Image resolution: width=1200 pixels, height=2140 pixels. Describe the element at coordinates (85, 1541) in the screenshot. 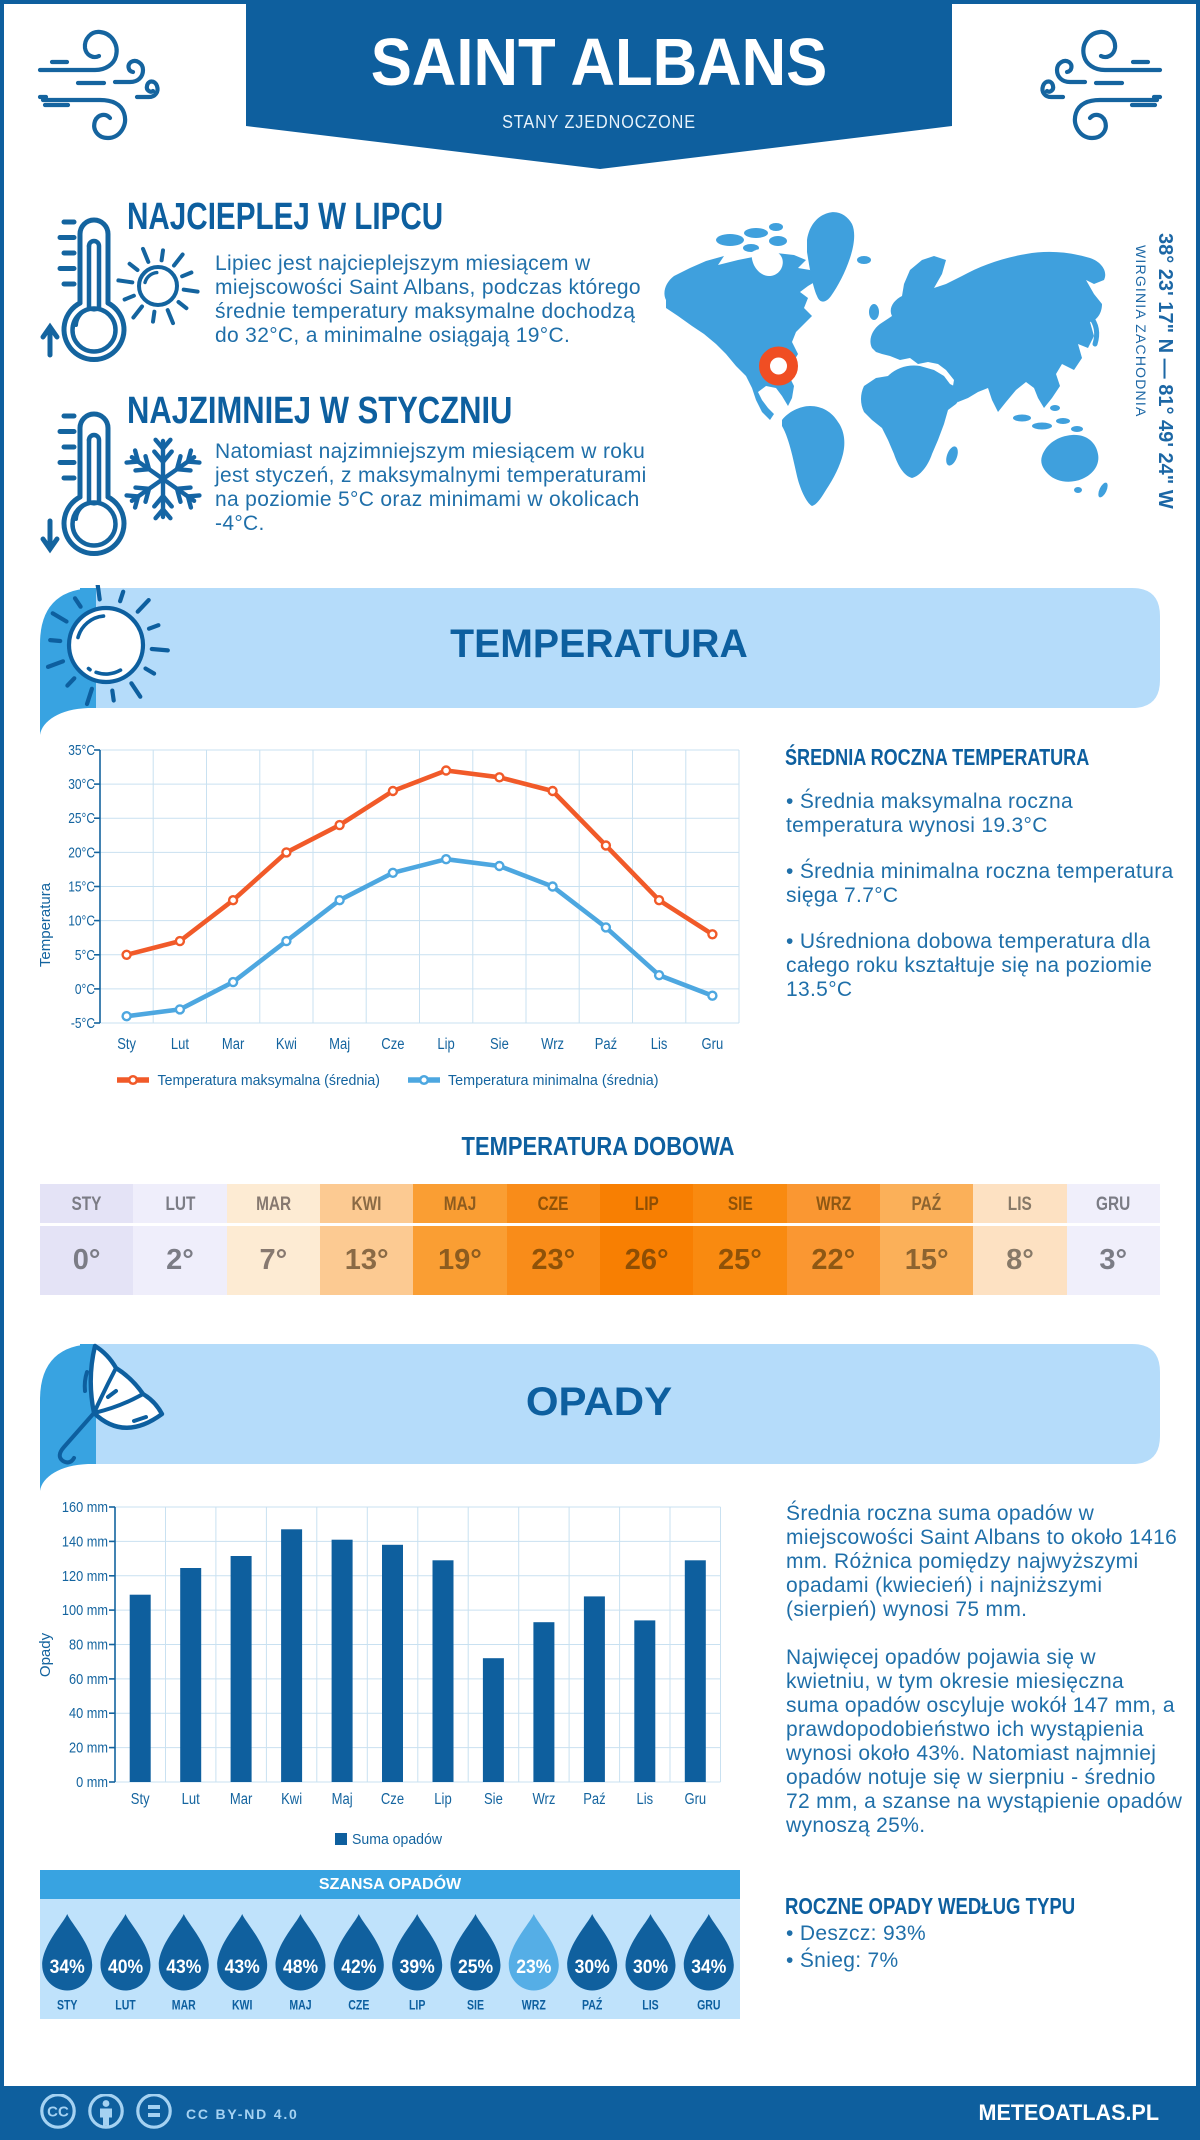

I see `svg-text: 140 mm` at that location.